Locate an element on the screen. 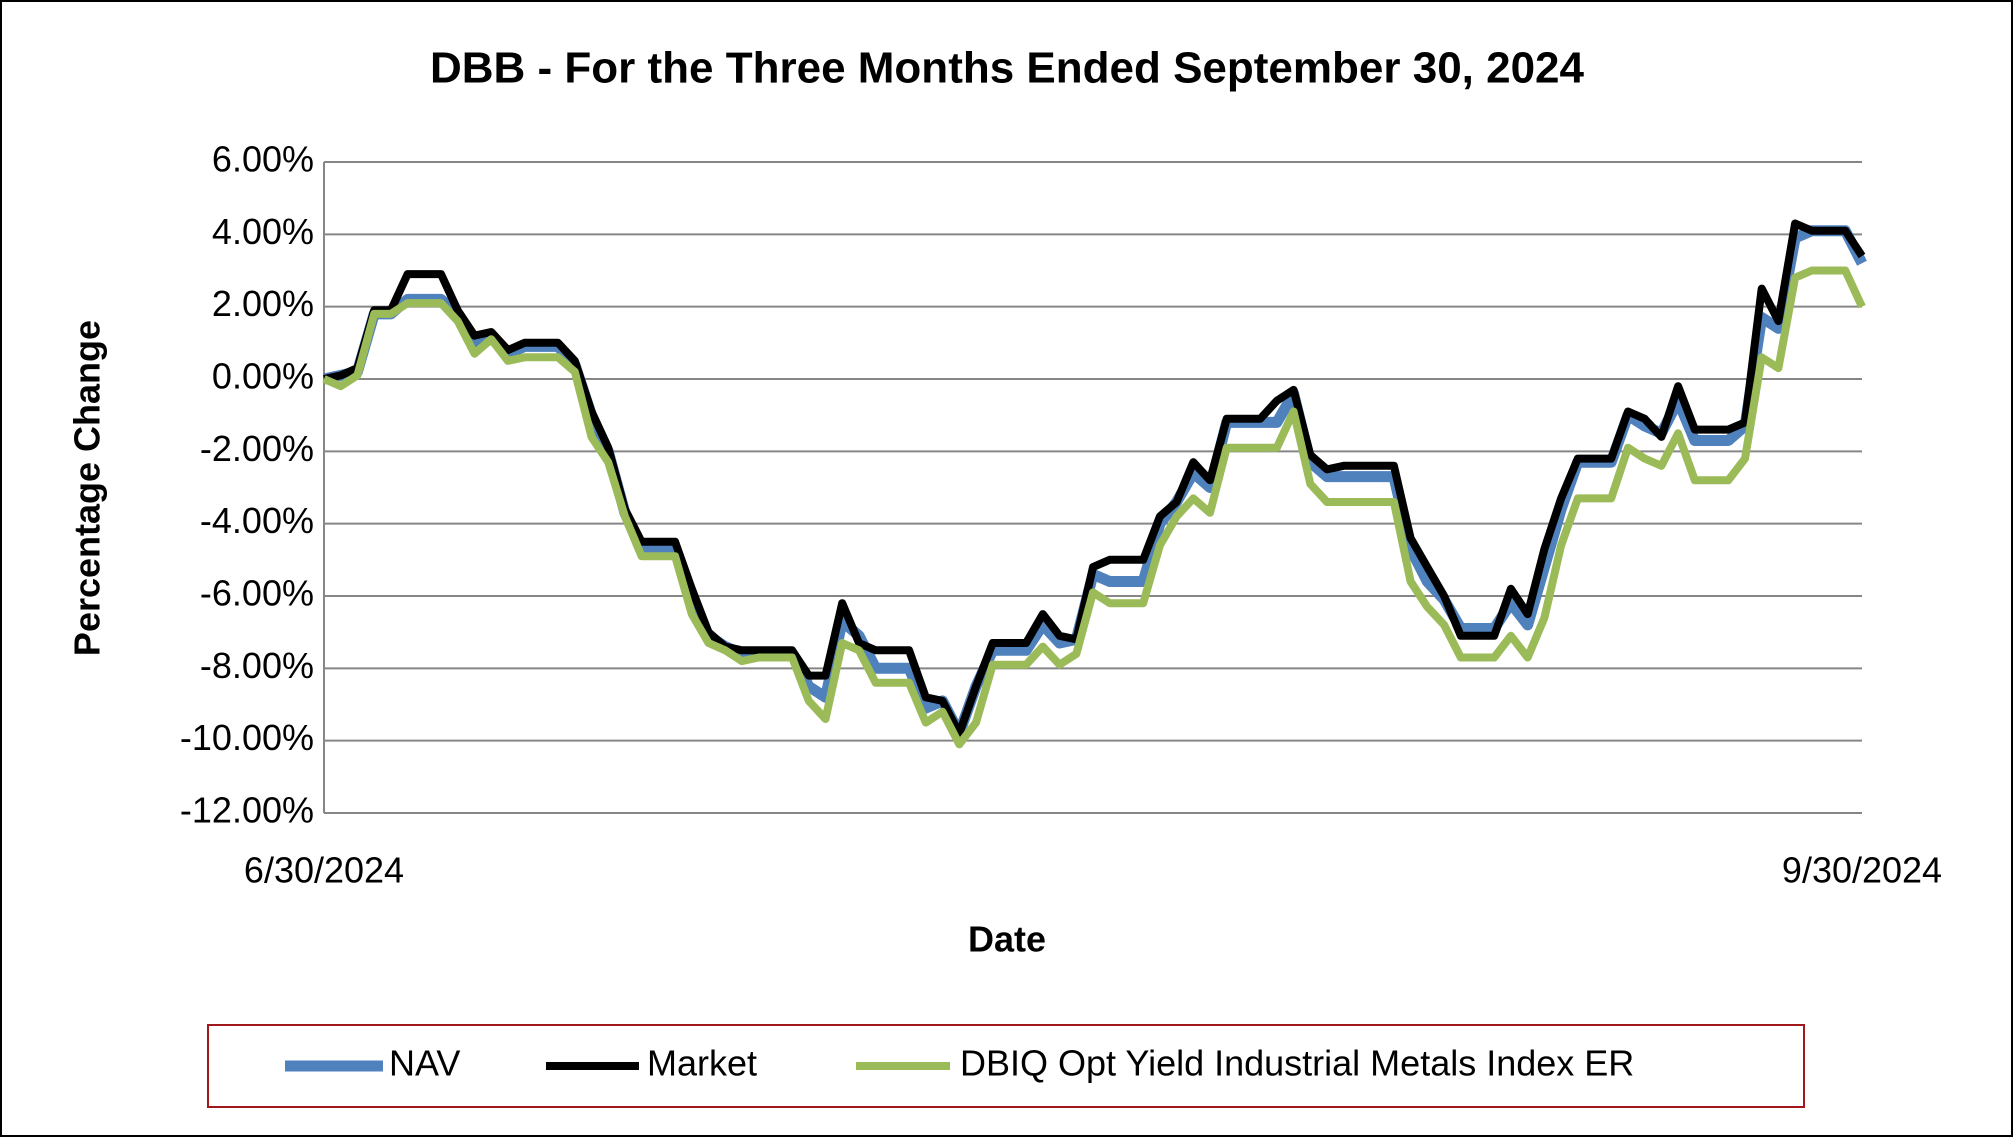  x-tick-label: 6/30/2024 is located at coordinates (324, 870).